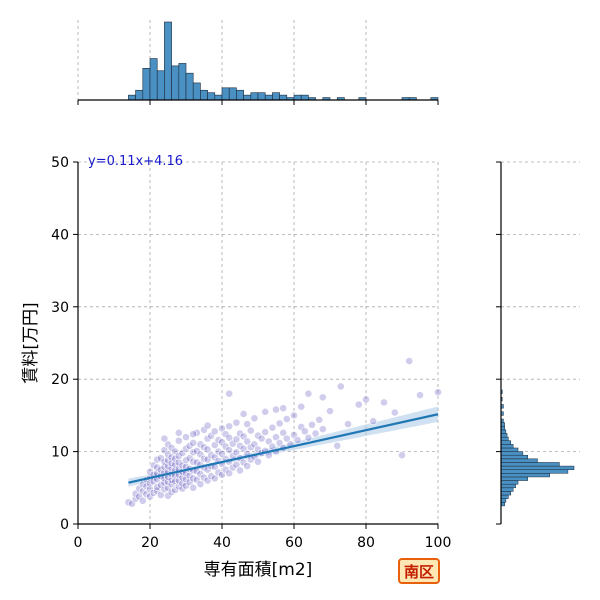  I want to click on y-tick-label: 50, so click(60, 163).